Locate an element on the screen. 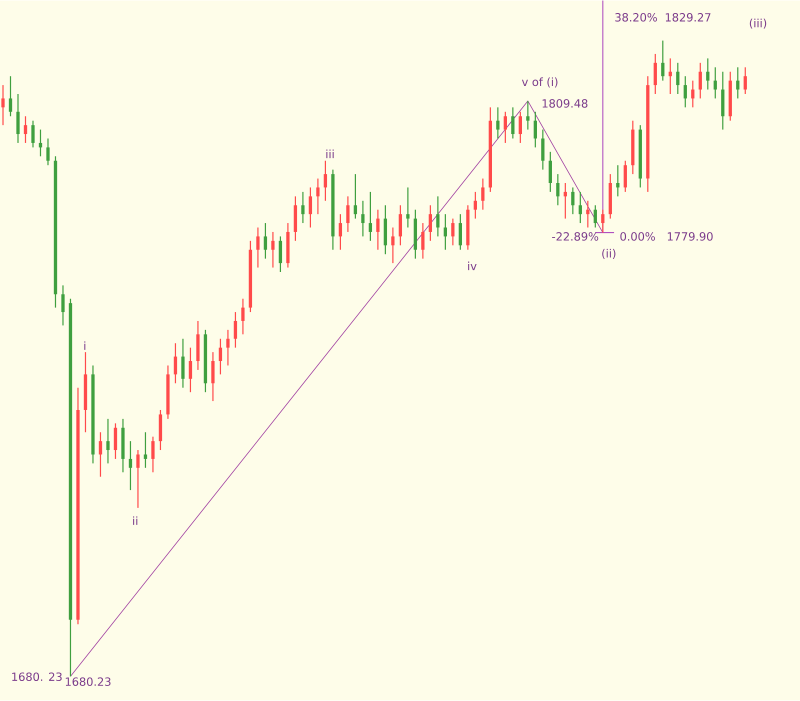  text: (iii) is located at coordinates (758, 23).